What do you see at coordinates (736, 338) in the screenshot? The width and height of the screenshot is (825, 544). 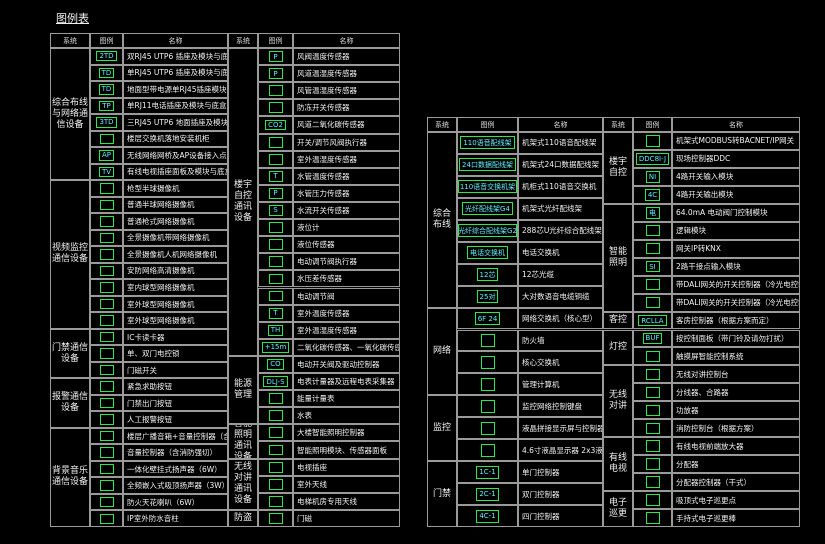 I see `item-name: 按控制面板（带门铃及请勿打扰）` at bounding box center [736, 338].